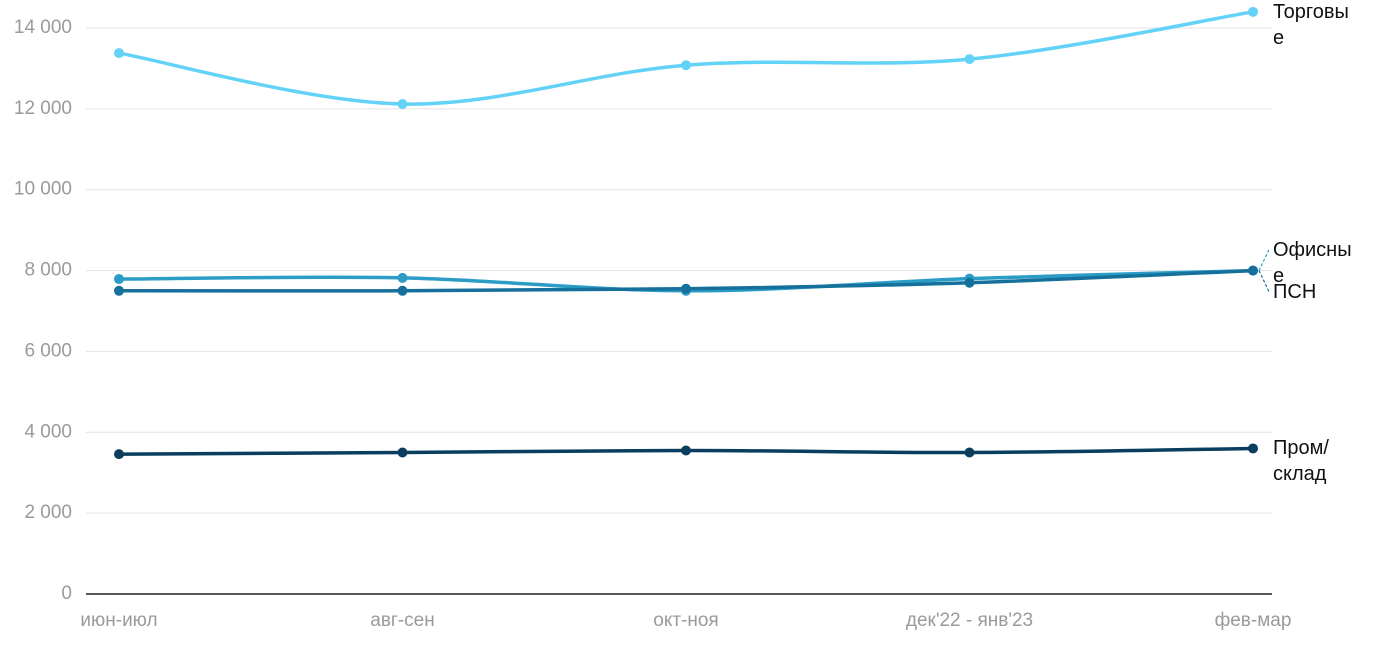  Describe the element at coordinates (685, 620) in the screenshot. I see `x-tick-label: окт-ноя` at that location.